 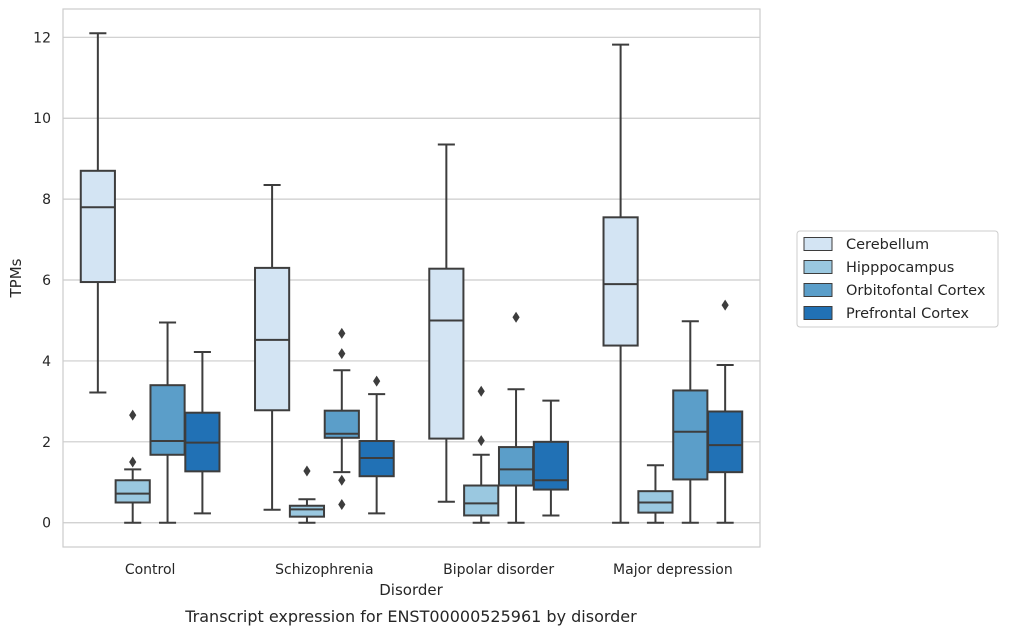 I want to click on y-axis-title: TPMs, so click(x=16, y=278).